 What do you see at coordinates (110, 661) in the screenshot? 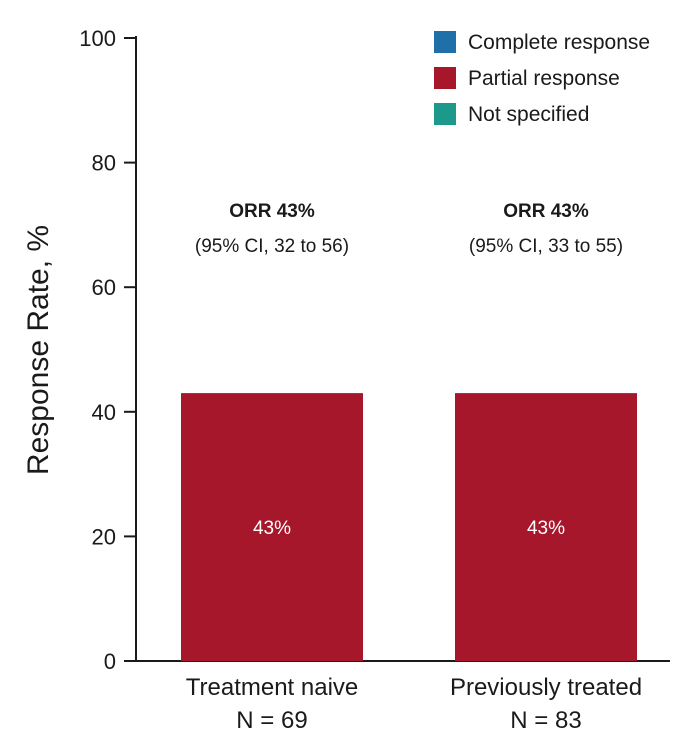
I see `y-tick-label: 0` at bounding box center [110, 661].